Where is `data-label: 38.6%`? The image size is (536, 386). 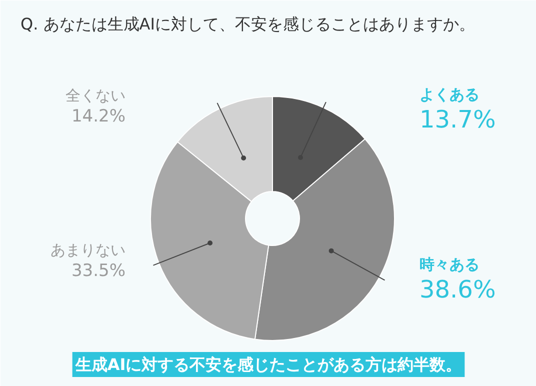
data-label: 38.6% is located at coordinates (458, 289).